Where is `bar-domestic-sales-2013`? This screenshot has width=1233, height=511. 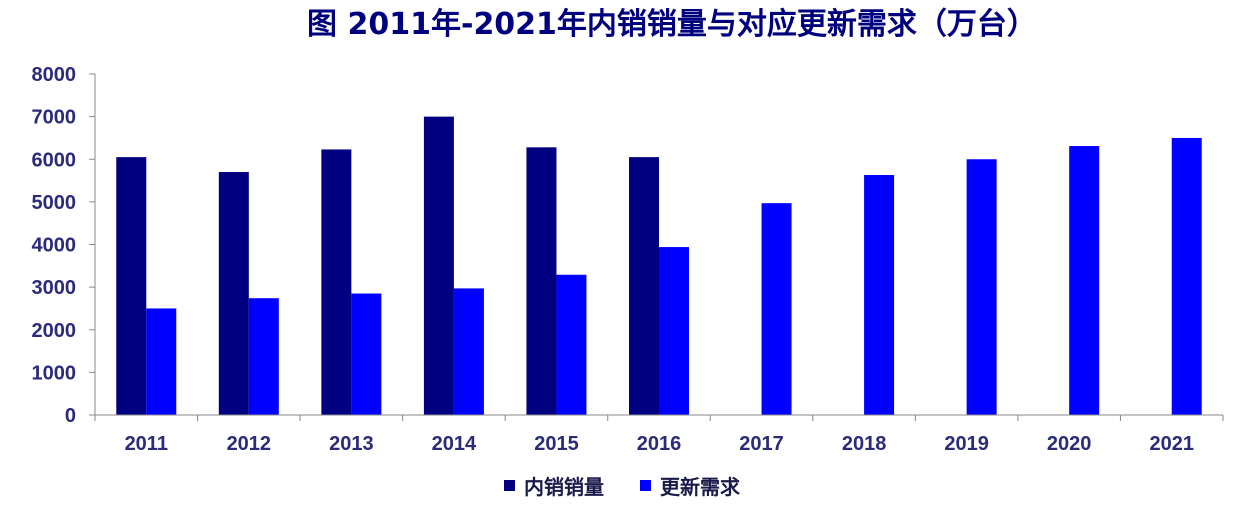 bar-domestic-sales-2013 is located at coordinates (336, 282).